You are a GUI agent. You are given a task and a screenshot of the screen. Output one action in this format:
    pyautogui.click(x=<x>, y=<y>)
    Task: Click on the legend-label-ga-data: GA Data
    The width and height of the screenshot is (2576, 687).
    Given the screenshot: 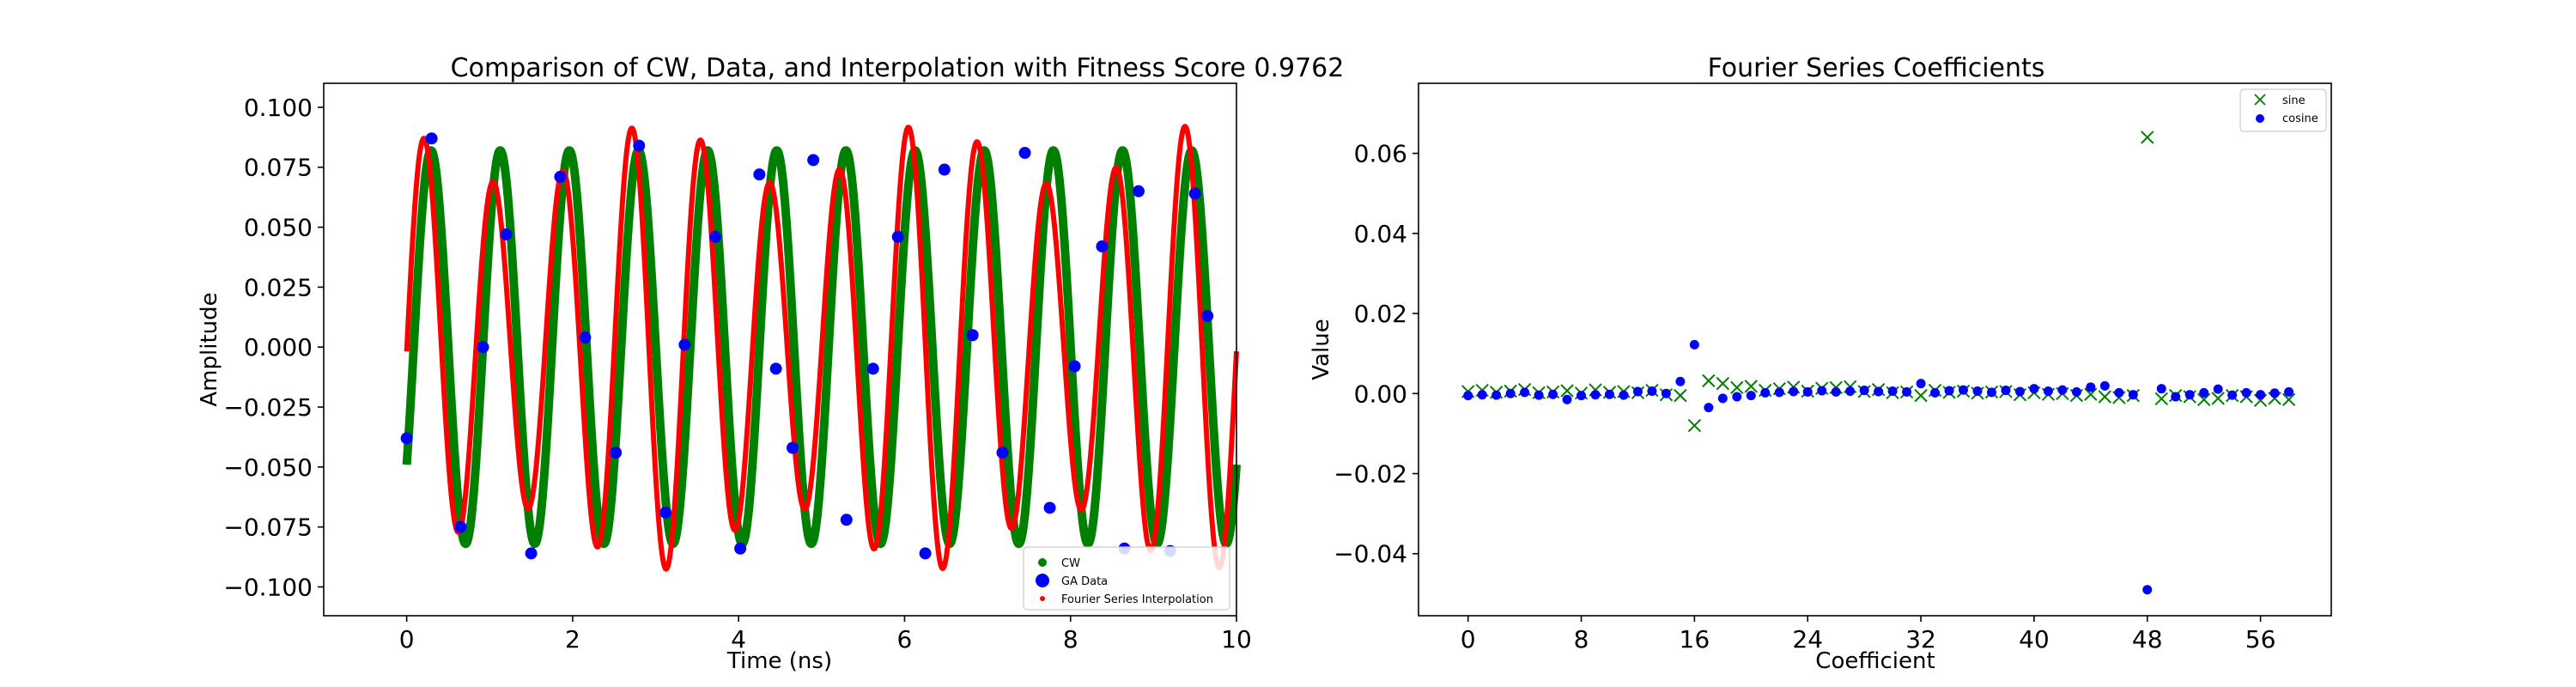 What is the action you would take?
    pyautogui.click(x=1085, y=581)
    